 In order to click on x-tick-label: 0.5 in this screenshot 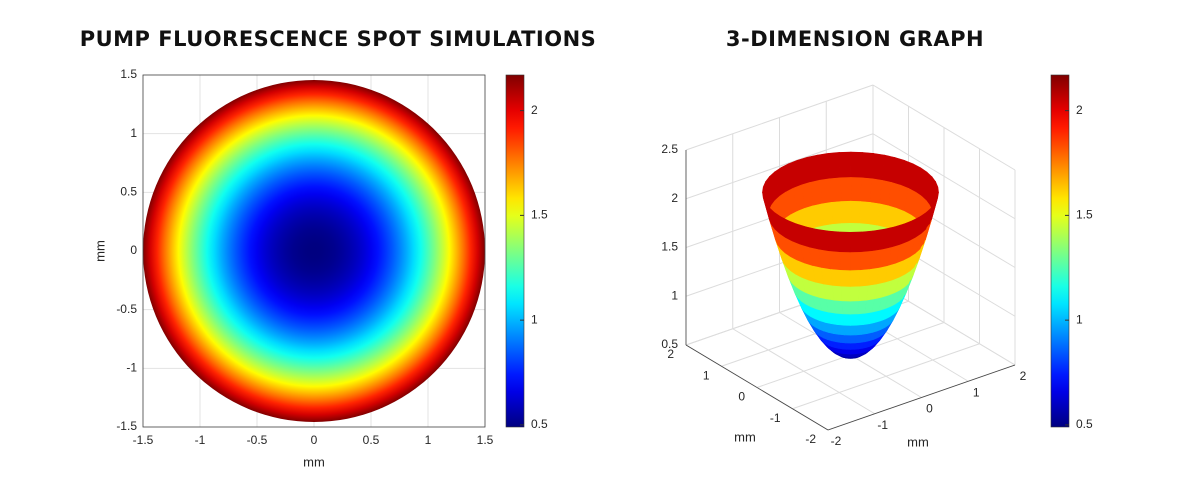, I will do `click(371, 440)`.